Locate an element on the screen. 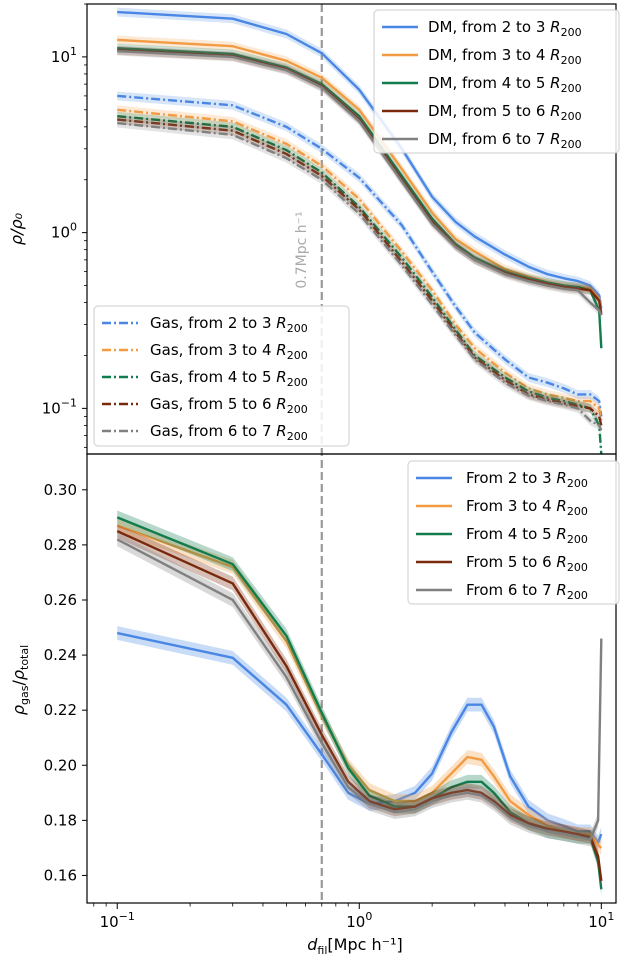 The image size is (627, 961). legend-gas-box is located at coordinates (221, 376).